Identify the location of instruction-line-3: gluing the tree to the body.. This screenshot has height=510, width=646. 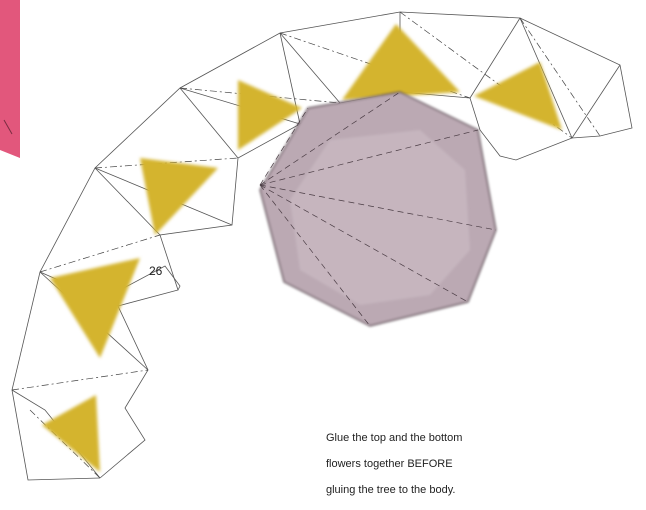
(391, 490).